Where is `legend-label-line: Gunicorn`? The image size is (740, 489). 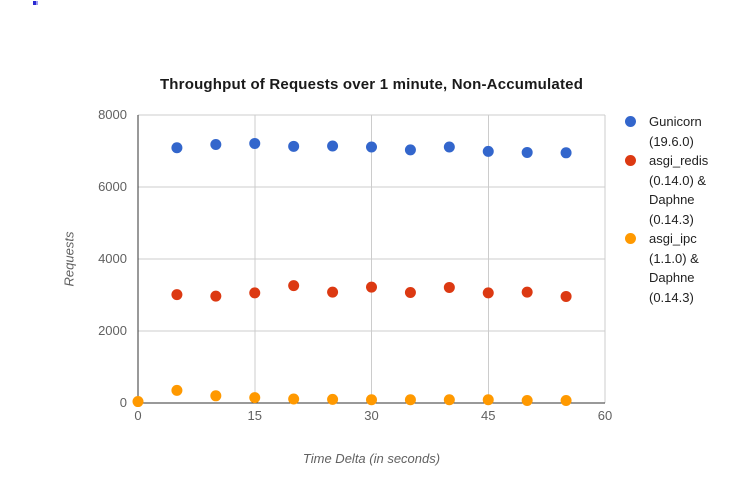 legend-label-line: Gunicorn is located at coordinates (675, 121).